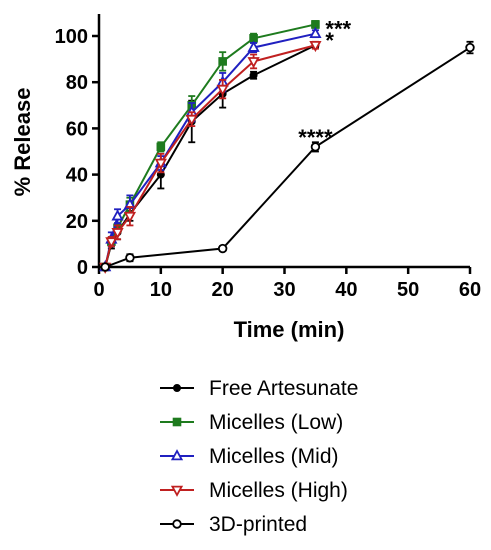 The width and height of the screenshot is (491, 550). I want to click on x-tick-label: 40, so click(346, 290).